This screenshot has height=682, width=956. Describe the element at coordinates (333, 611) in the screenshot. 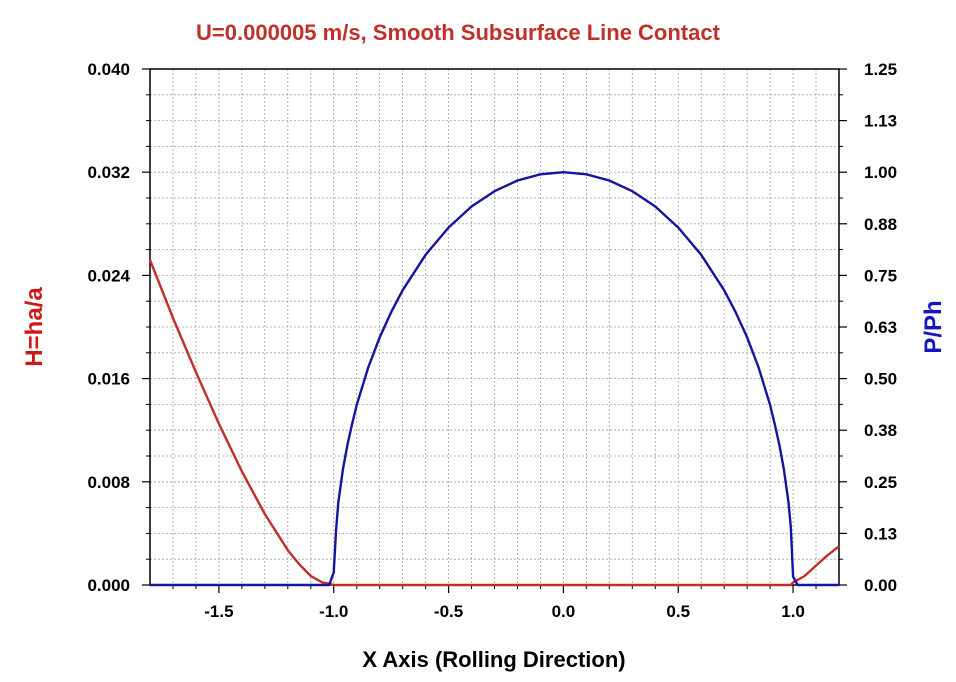

I see `x-tick-label: -1.0` at that location.